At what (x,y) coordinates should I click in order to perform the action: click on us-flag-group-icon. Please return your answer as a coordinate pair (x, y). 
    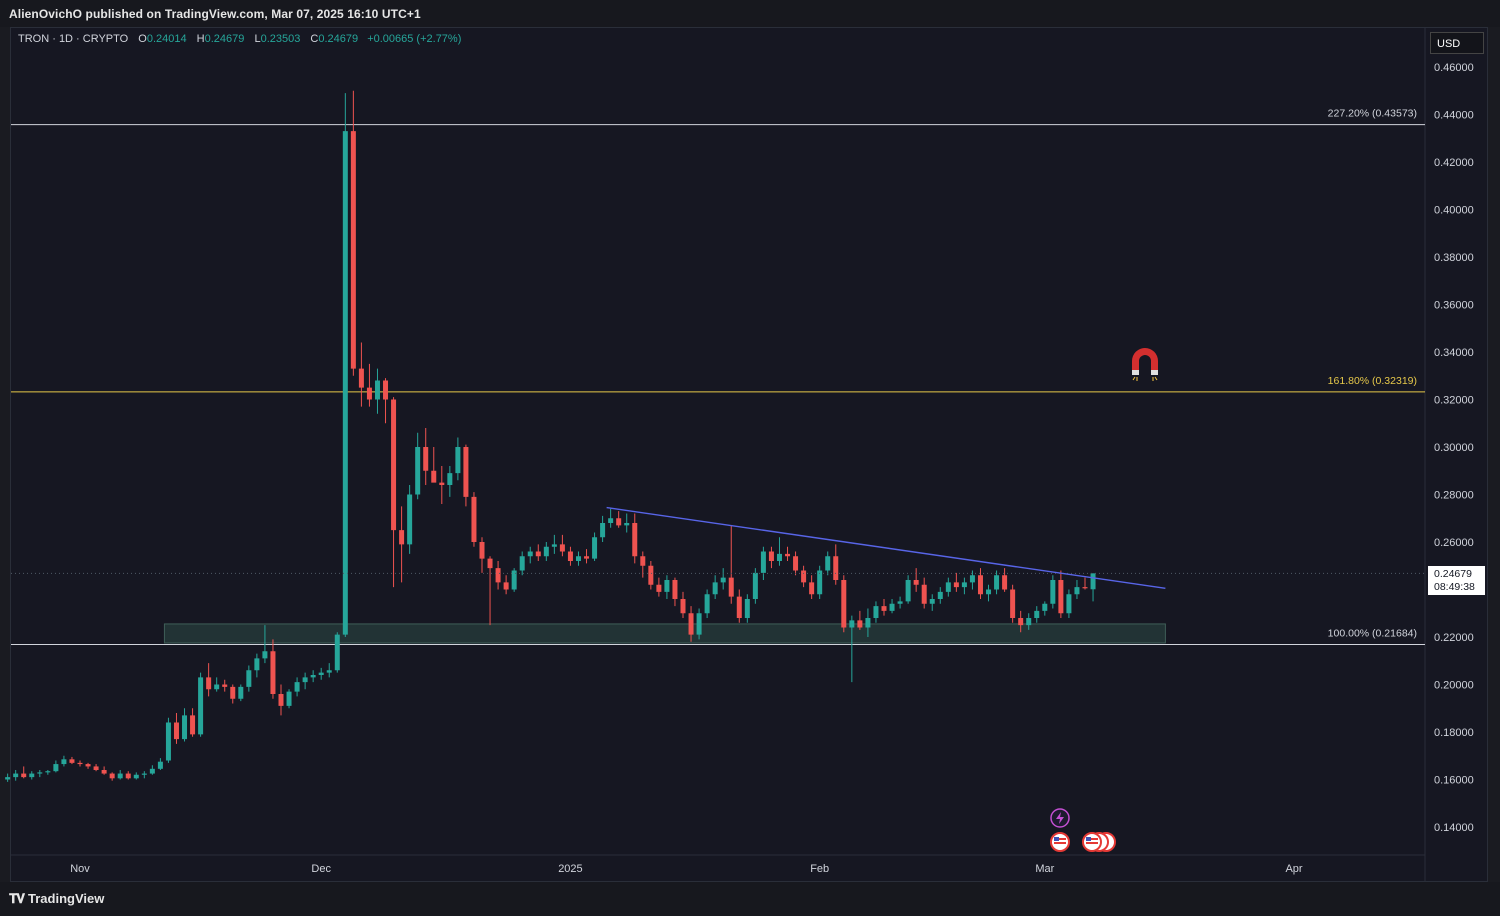
    Looking at the image, I should click on (1099, 842).